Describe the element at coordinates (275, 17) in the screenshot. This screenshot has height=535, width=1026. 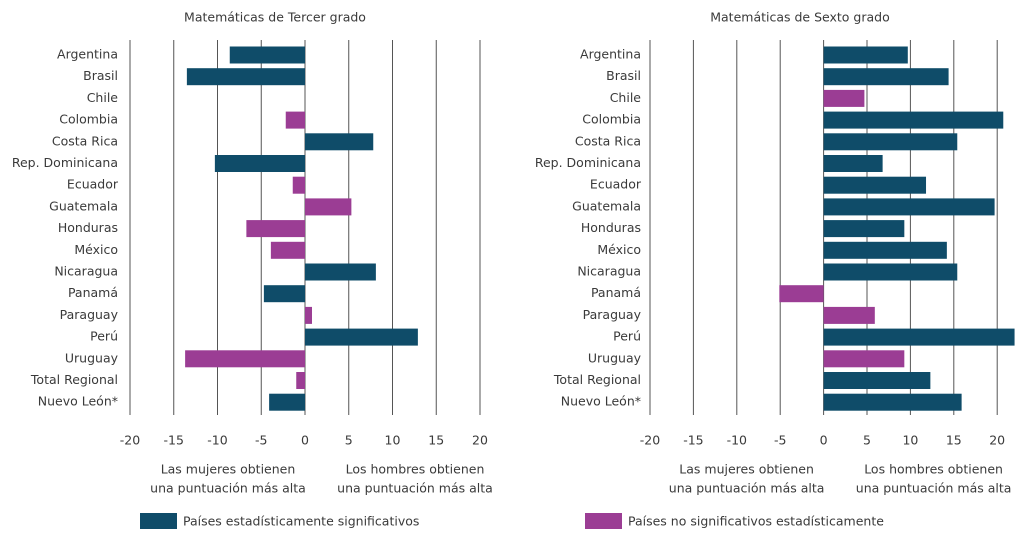
I see `chart-title: Matemáticas de Tercer grado` at that location.